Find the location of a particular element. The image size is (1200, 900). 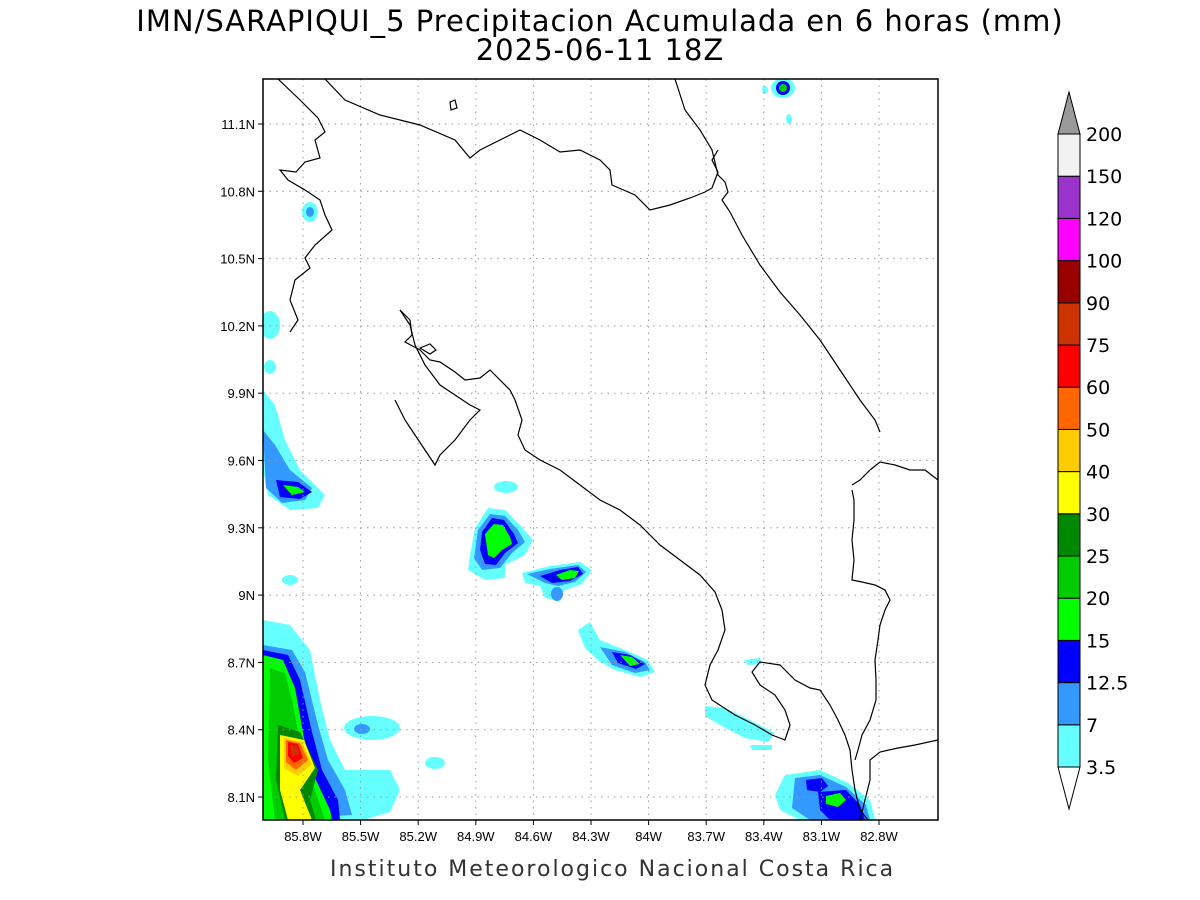

lon-tick-label: 84.9W is located at coordinates (476, 836).